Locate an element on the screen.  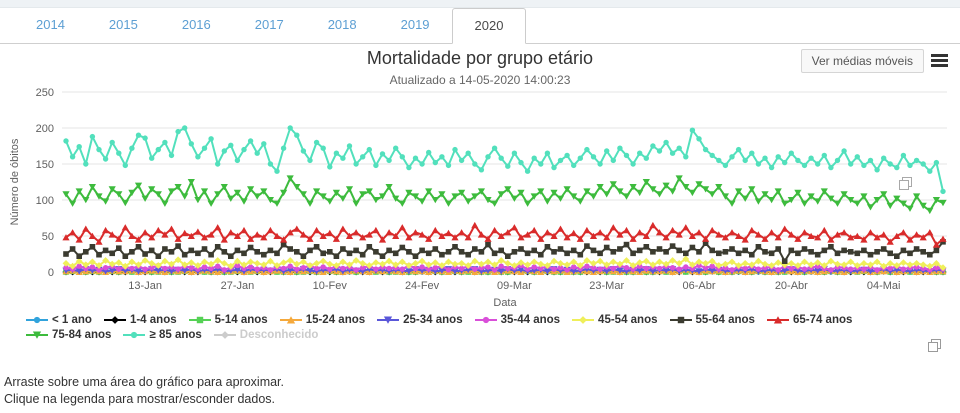
tab-2015: 2015 is located at coordinates (123, 24).